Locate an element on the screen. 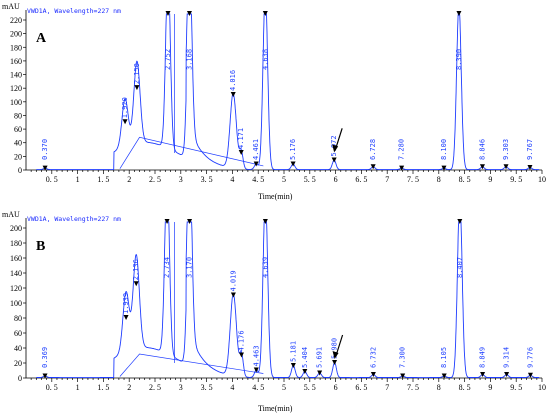  y-tick-label-b: 100 is located at coordinates (16, 303).